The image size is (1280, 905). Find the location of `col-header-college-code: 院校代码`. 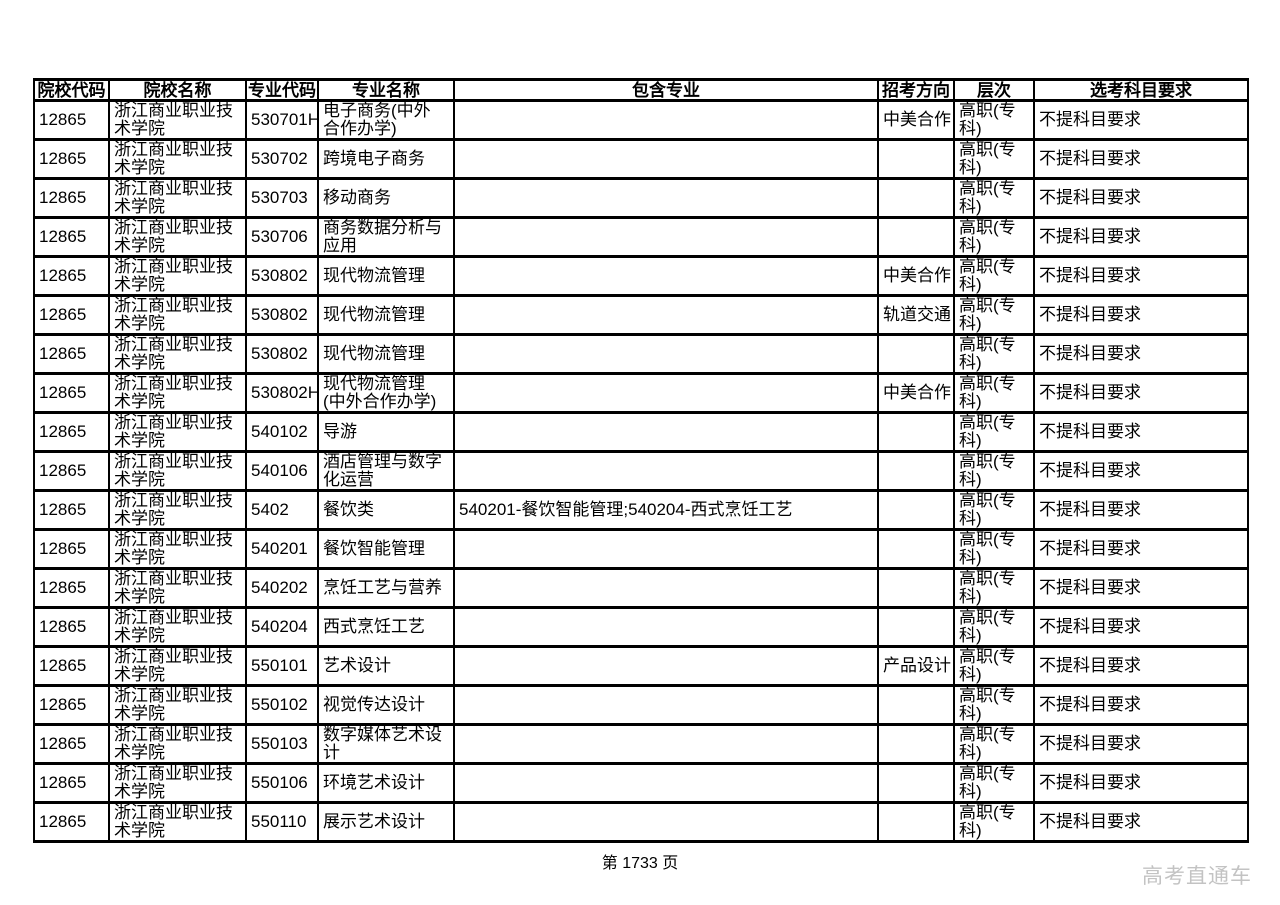

col-header-college-code: 院校代码 is located at coordinates (71, 90).